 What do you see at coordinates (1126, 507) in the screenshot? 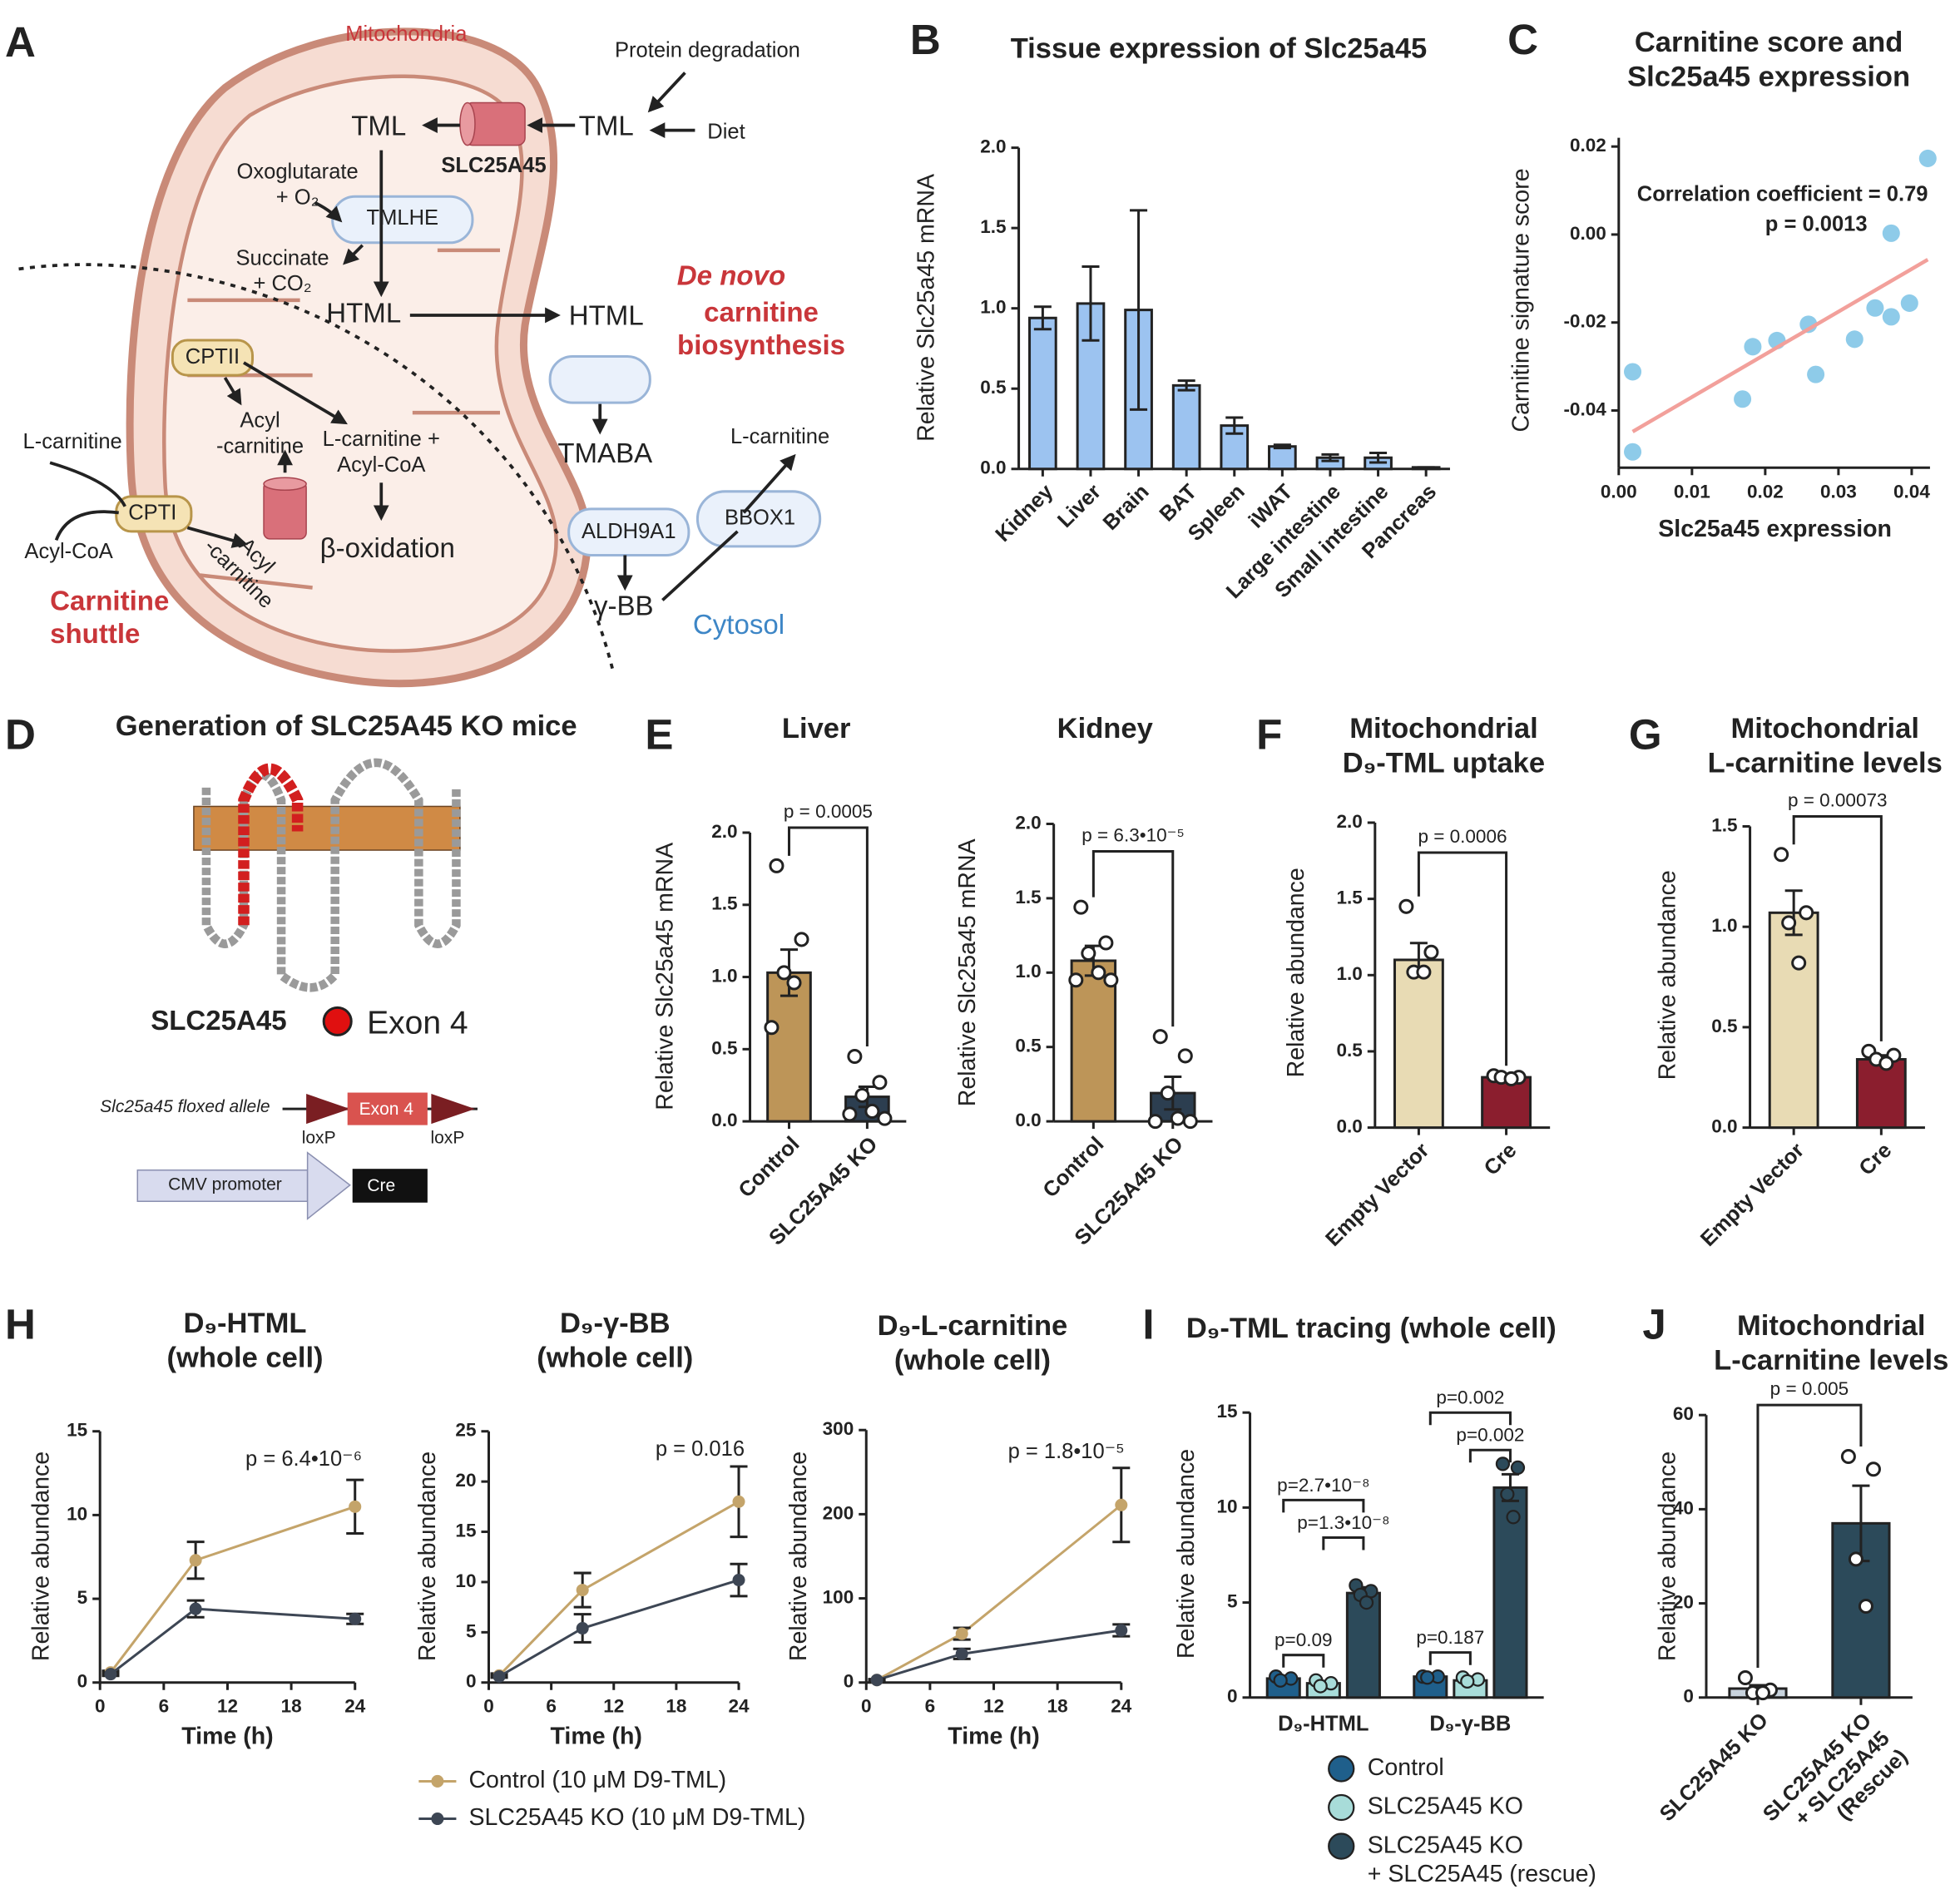
I see `x-tick-label: Brain` at bounding box center [1126, 507].